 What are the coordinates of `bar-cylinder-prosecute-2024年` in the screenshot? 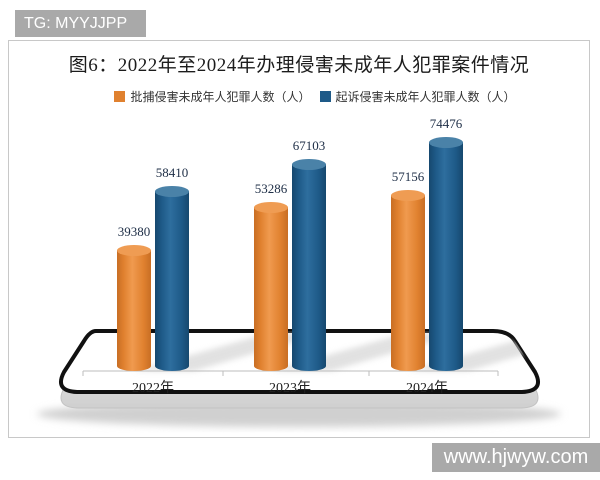 It's located at (446, 254).